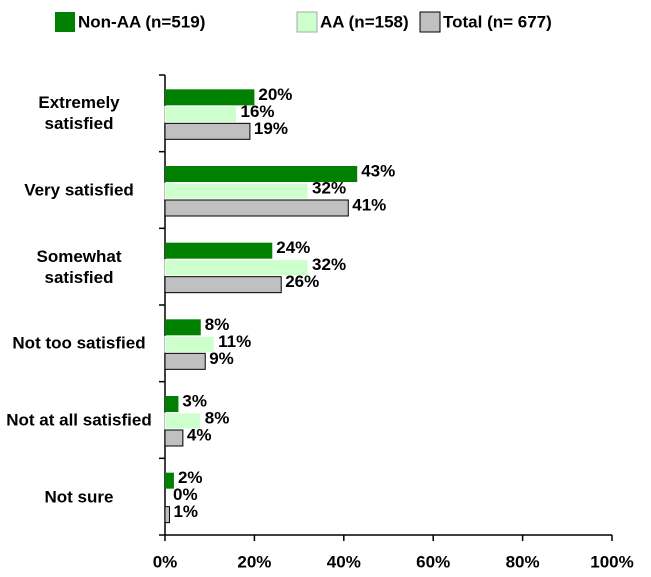  I want to click on category-label: Not at all satisfied, so click(79, 420).